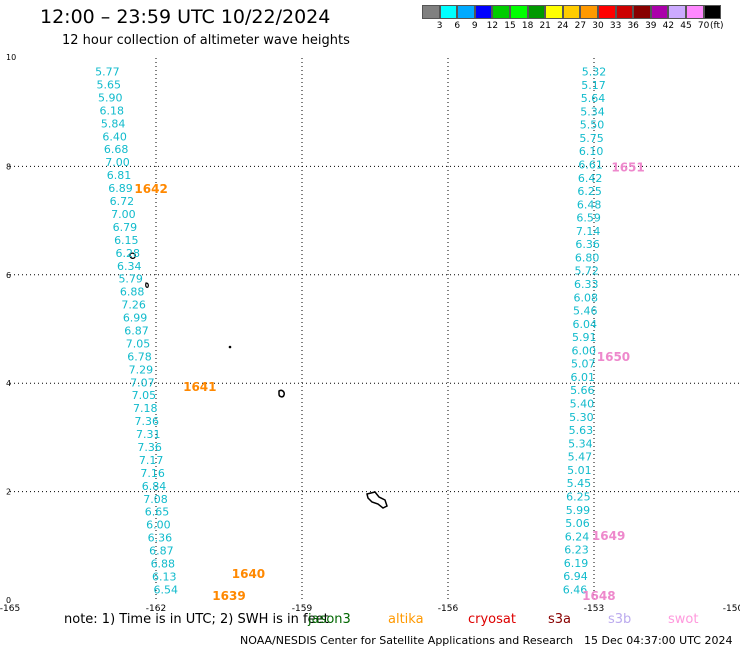 The image size is (740, 650). Describe the element at coordinates (120, 188) in the screenshot. I see `swh-value-label: 6.89` at that location.